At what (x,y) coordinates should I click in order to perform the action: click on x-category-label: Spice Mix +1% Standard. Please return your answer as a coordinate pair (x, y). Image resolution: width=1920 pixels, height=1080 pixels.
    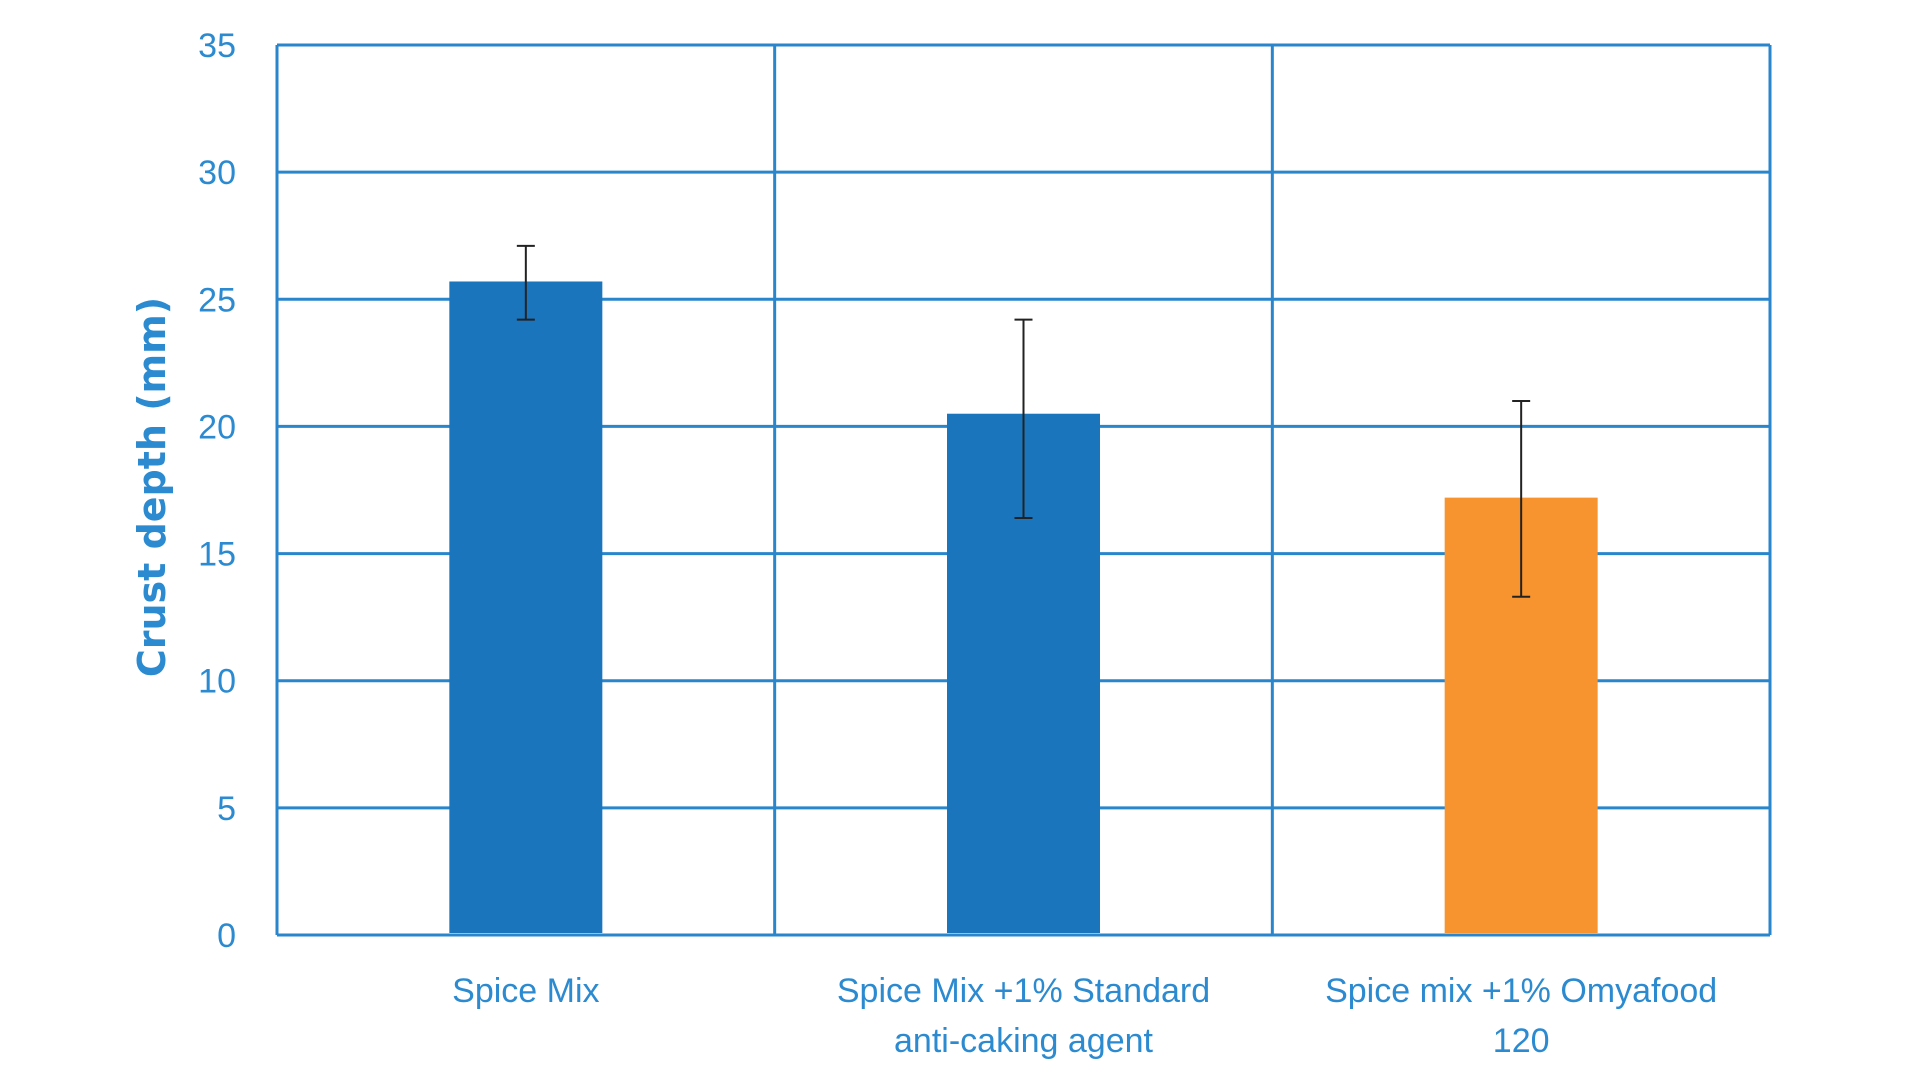
    Looking at the image, I should click on (1023, 991).